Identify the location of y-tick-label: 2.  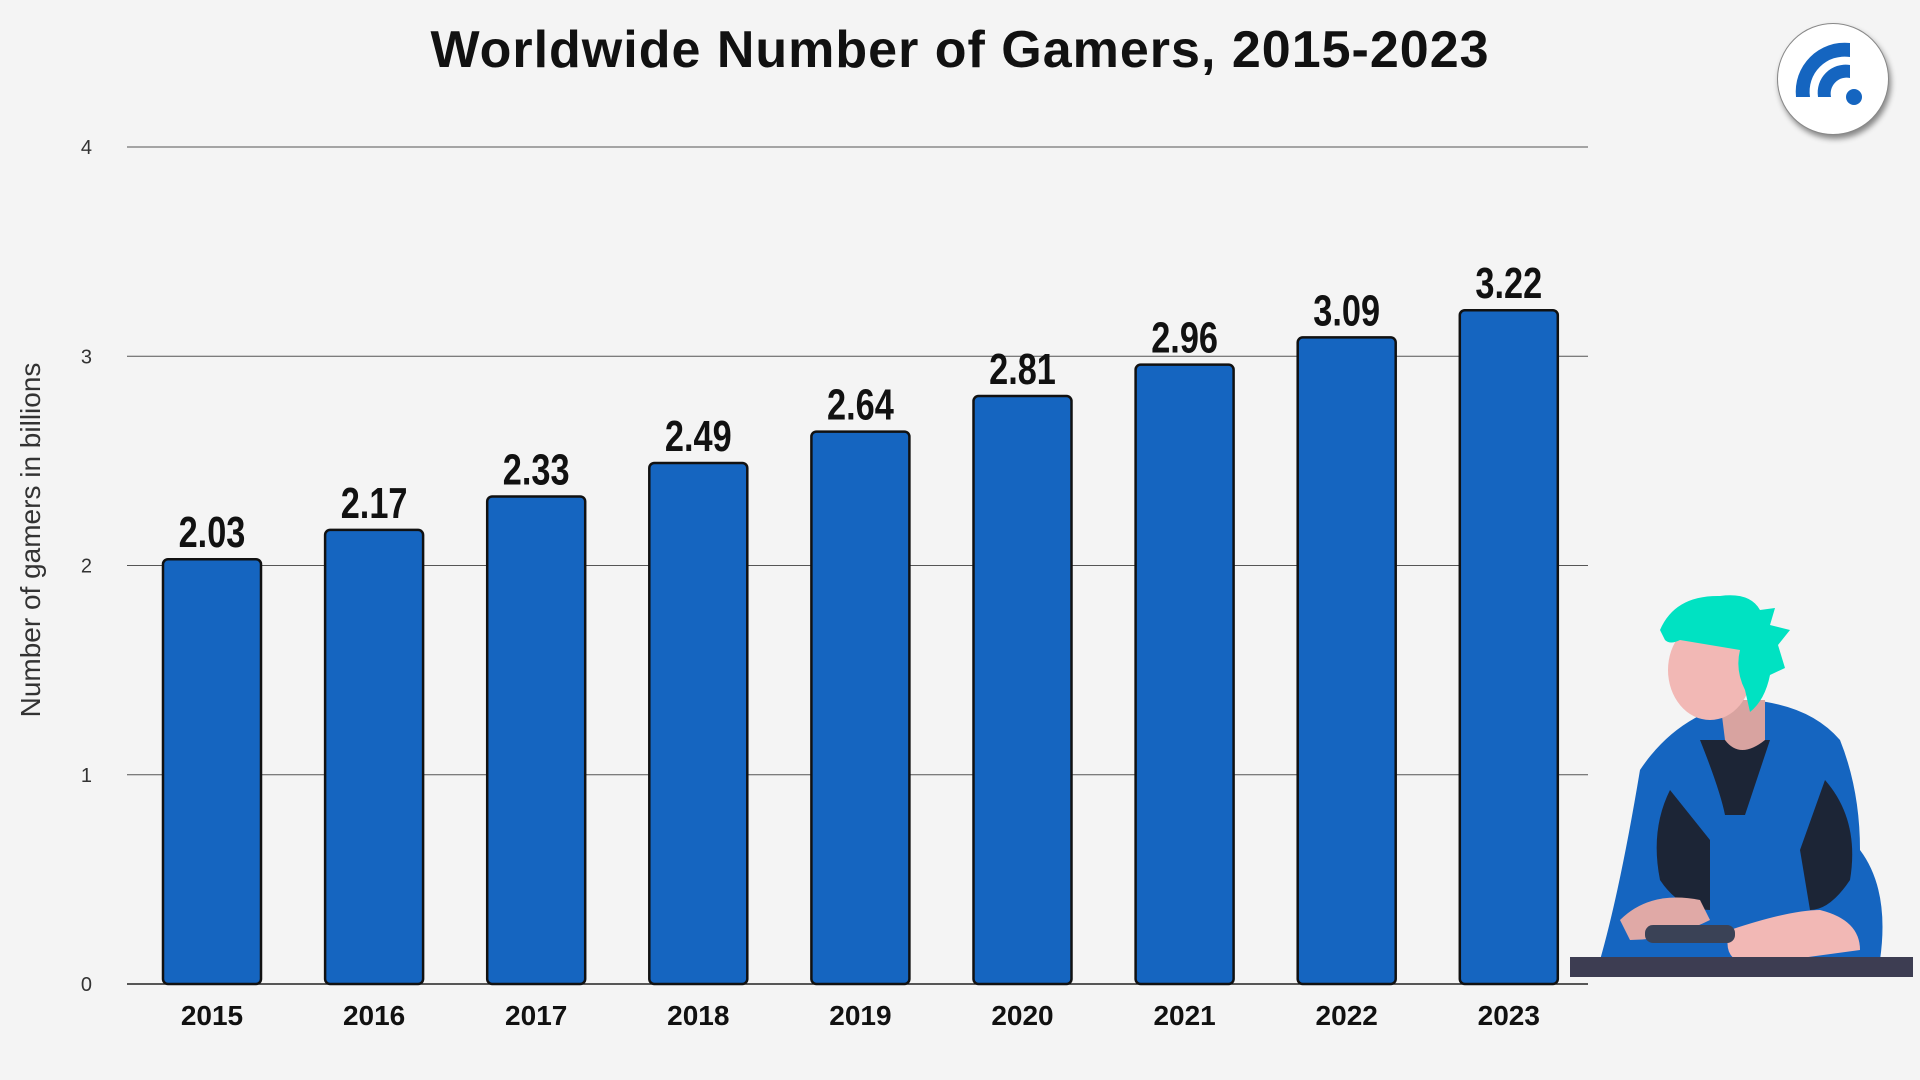
(86, 567).